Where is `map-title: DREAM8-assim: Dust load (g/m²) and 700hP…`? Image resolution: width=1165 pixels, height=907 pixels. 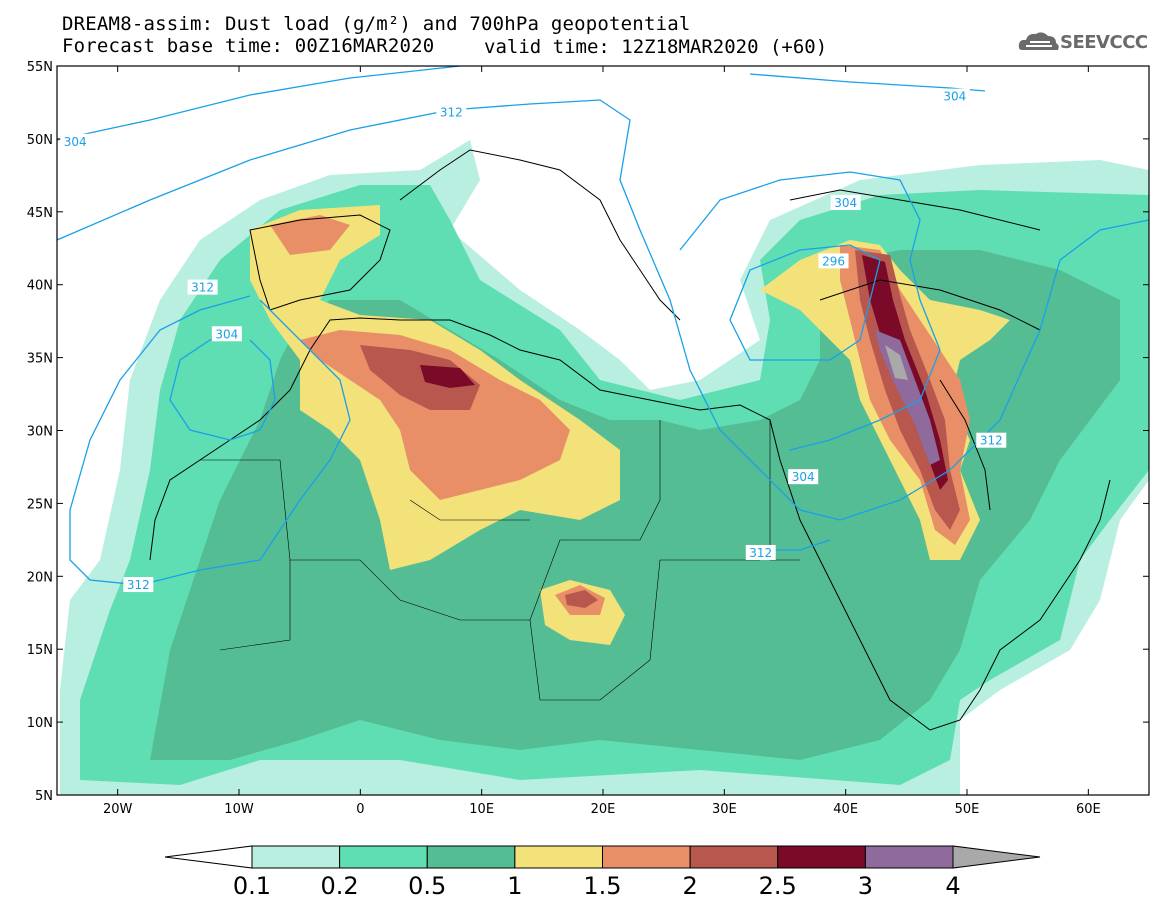
map-title: DREAM8-assim: Dust load (g/m²) and 700hP… is located at coordinates (376, 24).